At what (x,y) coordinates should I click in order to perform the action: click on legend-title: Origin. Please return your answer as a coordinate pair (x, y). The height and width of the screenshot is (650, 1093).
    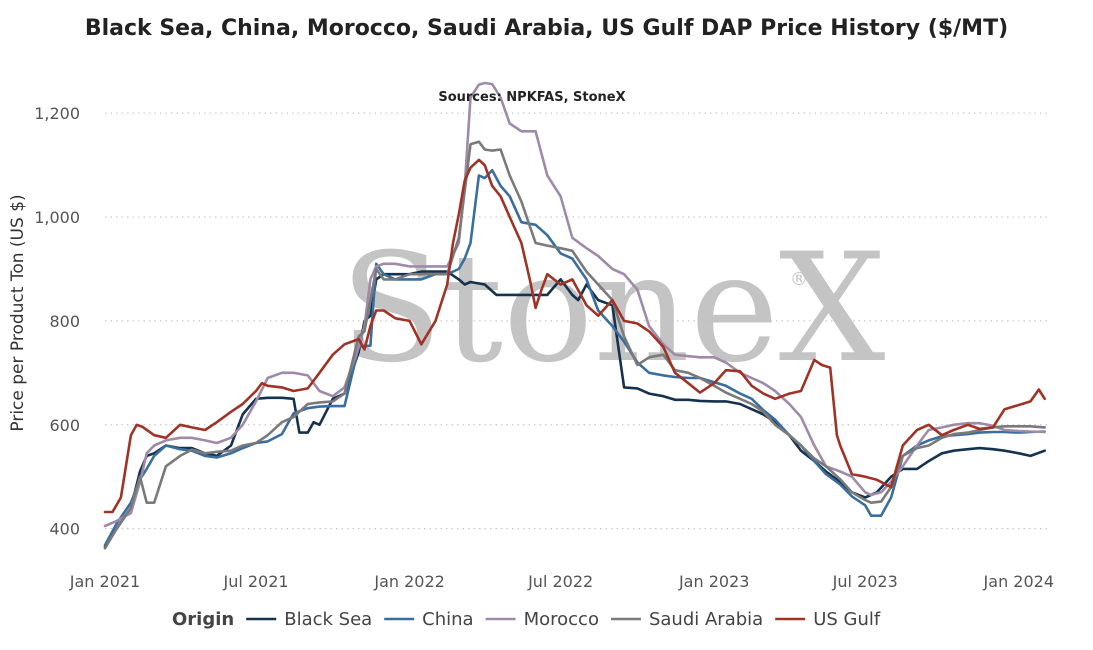
    Looking at the image, I should click on (203, 619).